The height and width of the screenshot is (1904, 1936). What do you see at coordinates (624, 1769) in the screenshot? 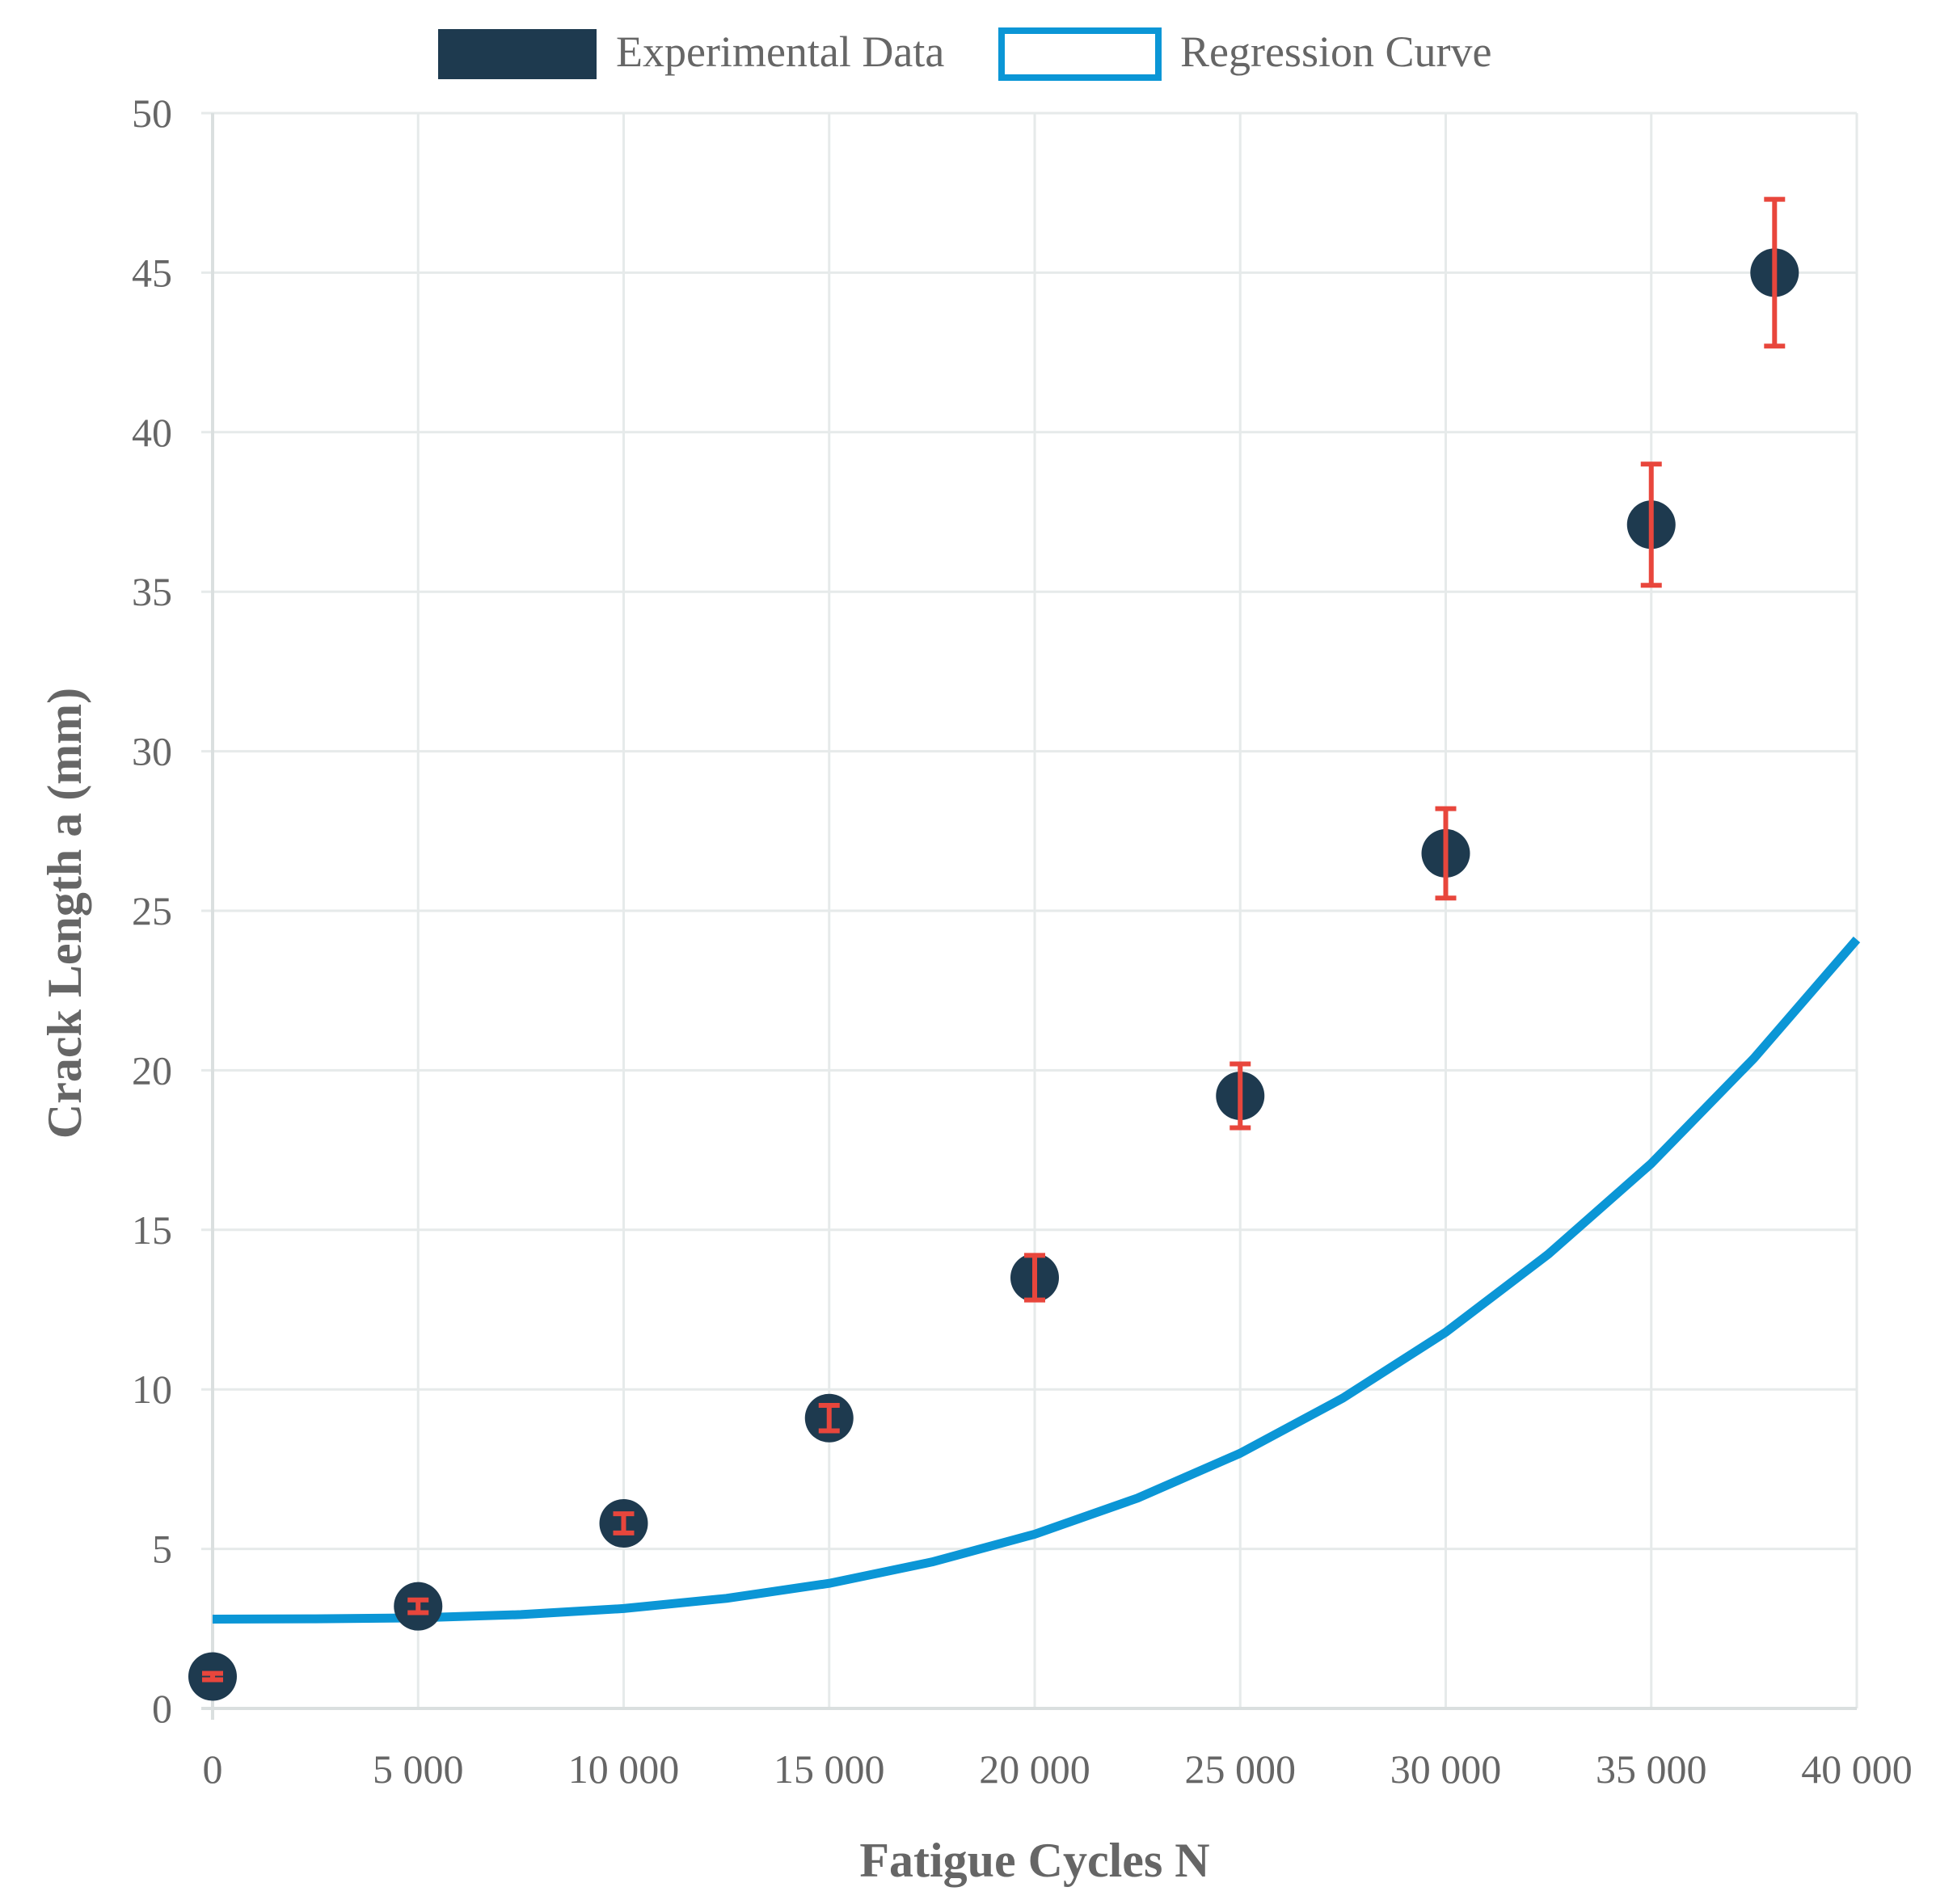
I see `x-tick-label: 10 000` at bounding box center [624, 1769].